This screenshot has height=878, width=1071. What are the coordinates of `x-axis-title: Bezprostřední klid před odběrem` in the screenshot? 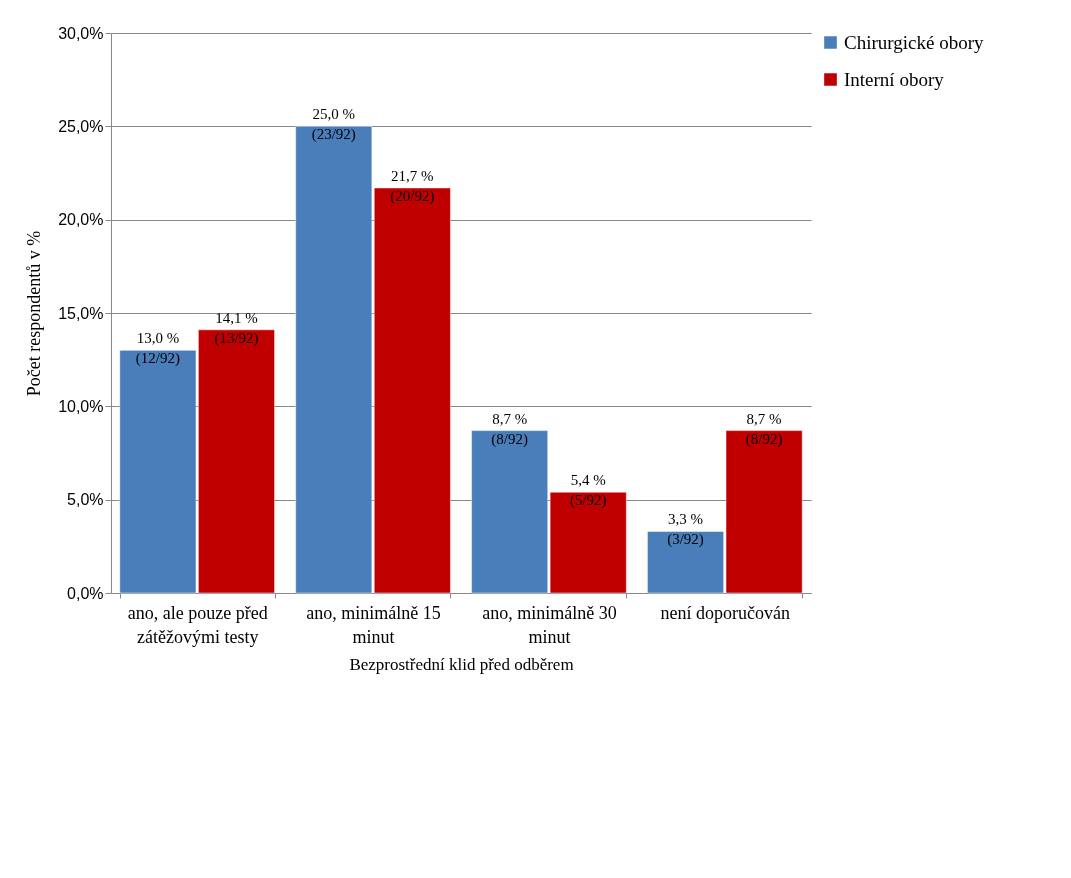 It's located at (461, 664).